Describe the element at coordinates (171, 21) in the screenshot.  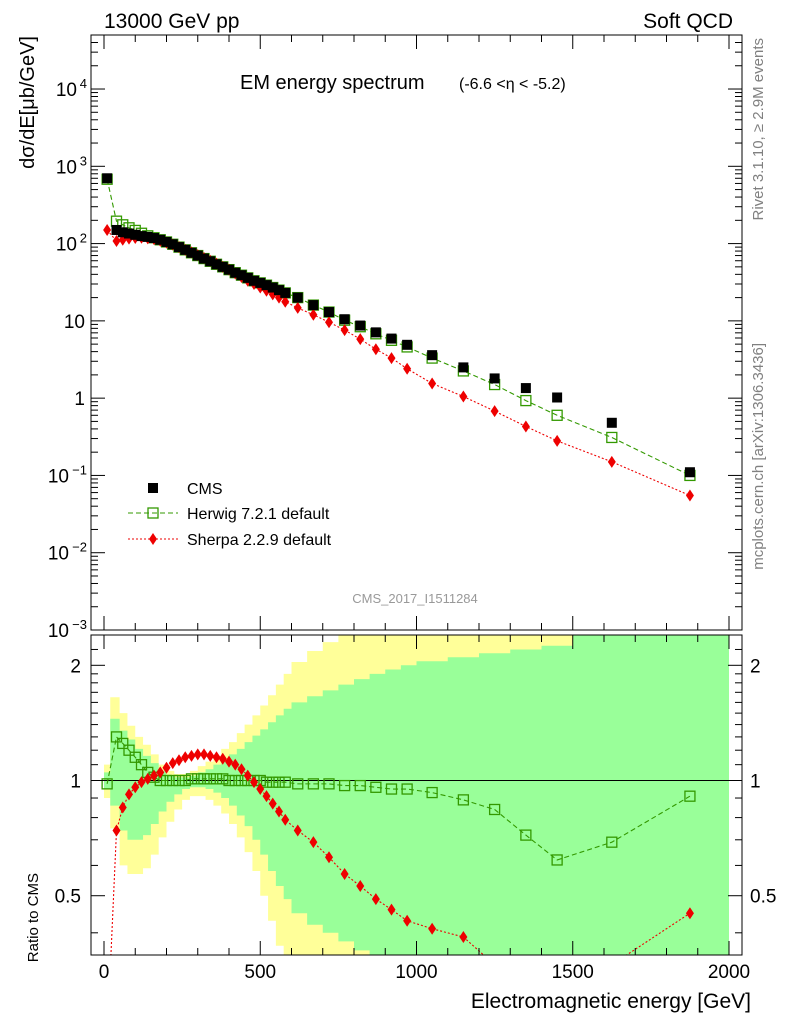
I see `header-left: 13000 GeV pp` at that location.